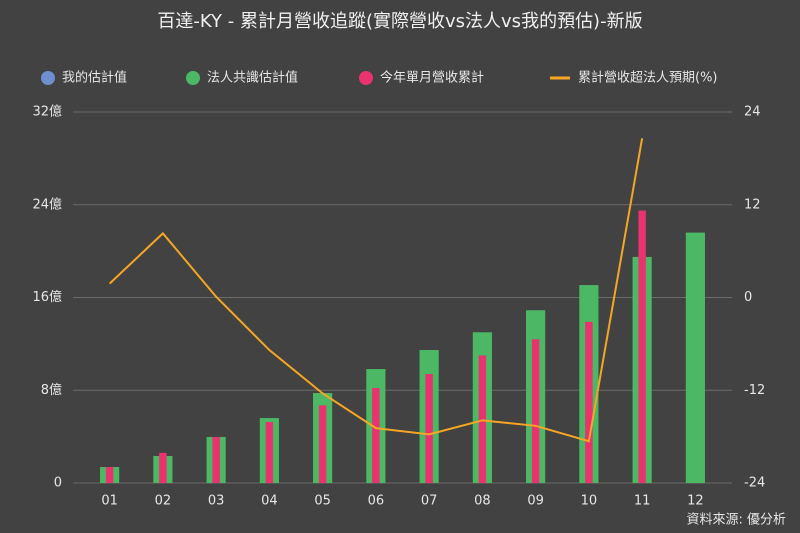  Describe the element at coordinates (754, 390) in the screenshot. I see `y2-tick-label: -12` at that location.